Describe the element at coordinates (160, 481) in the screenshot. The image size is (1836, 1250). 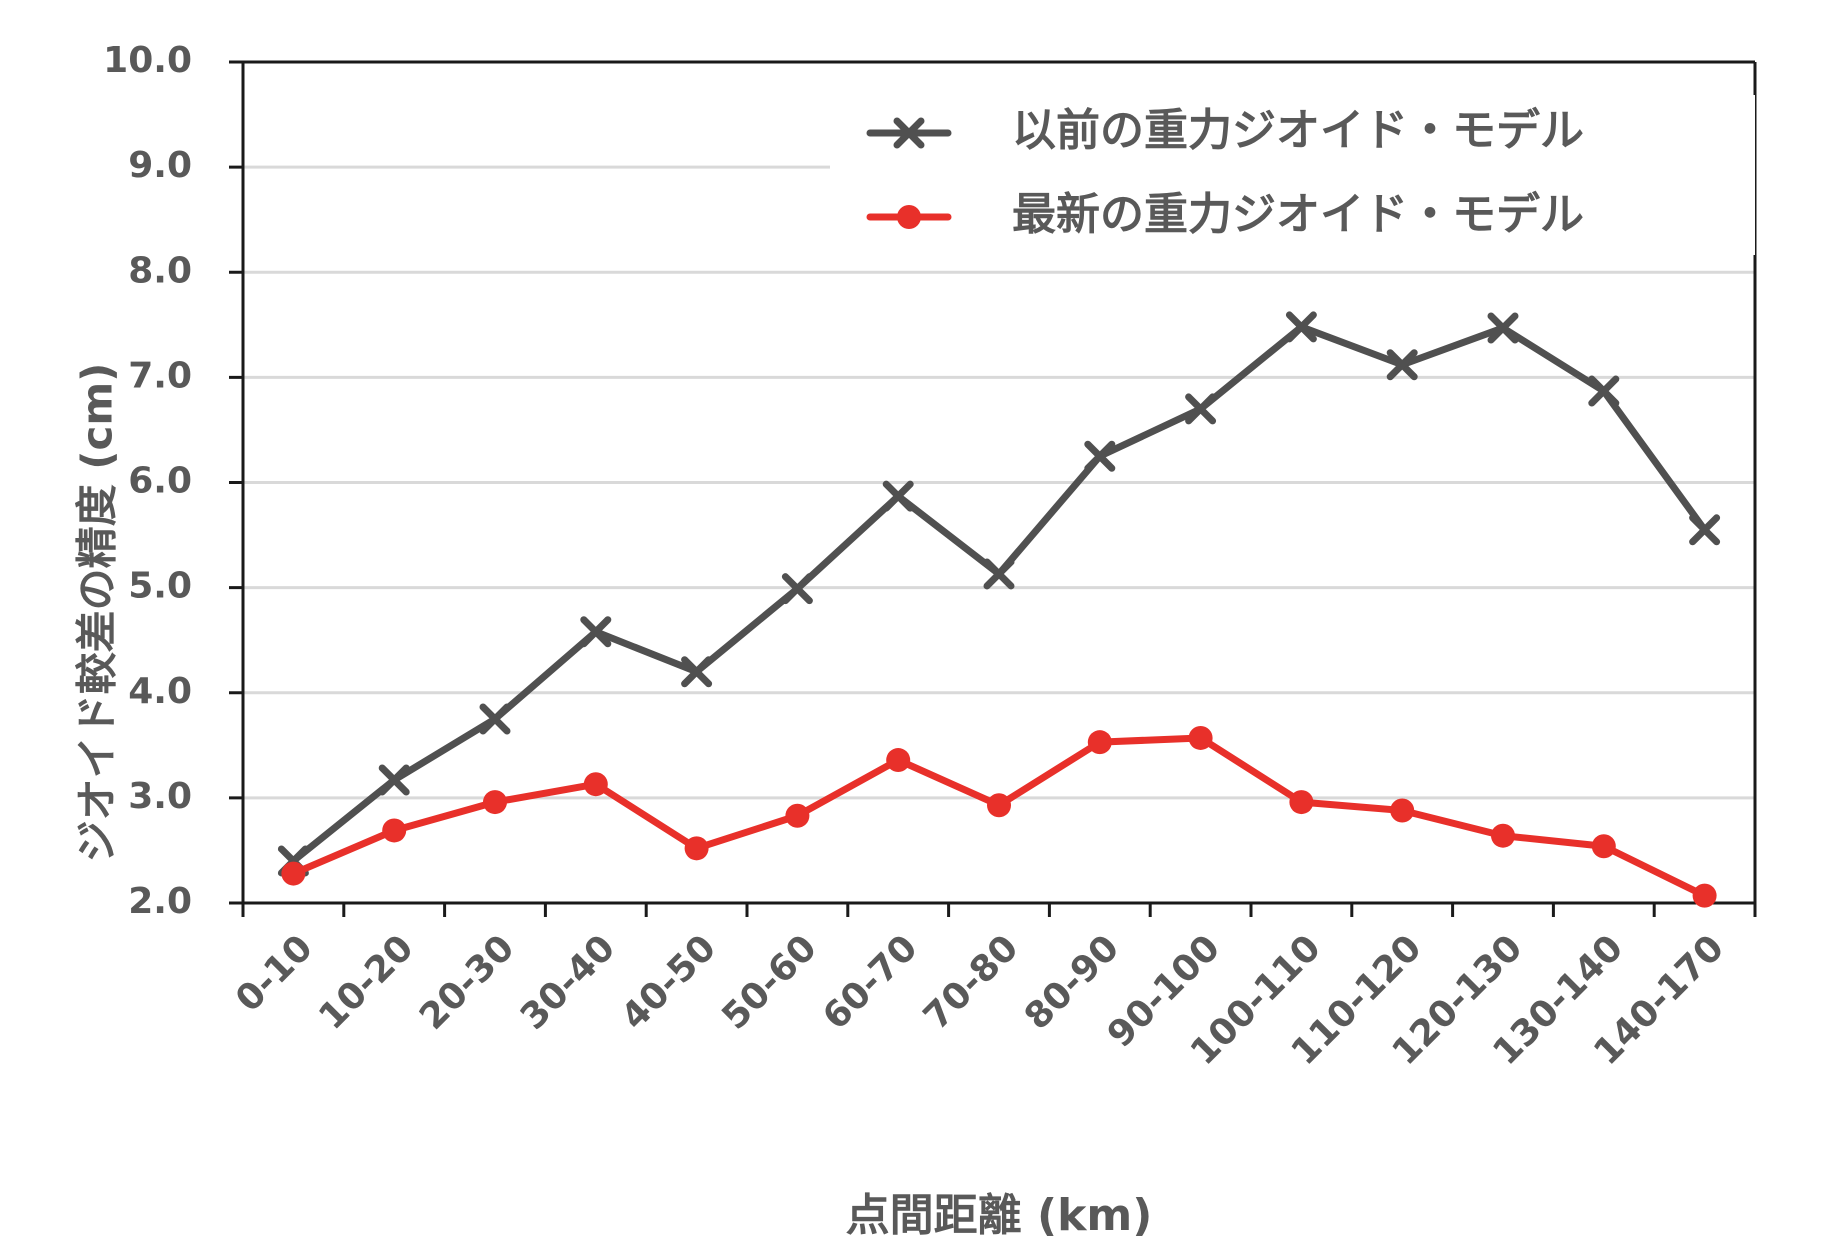
I see `y-tick-label: 6.0` at that location.